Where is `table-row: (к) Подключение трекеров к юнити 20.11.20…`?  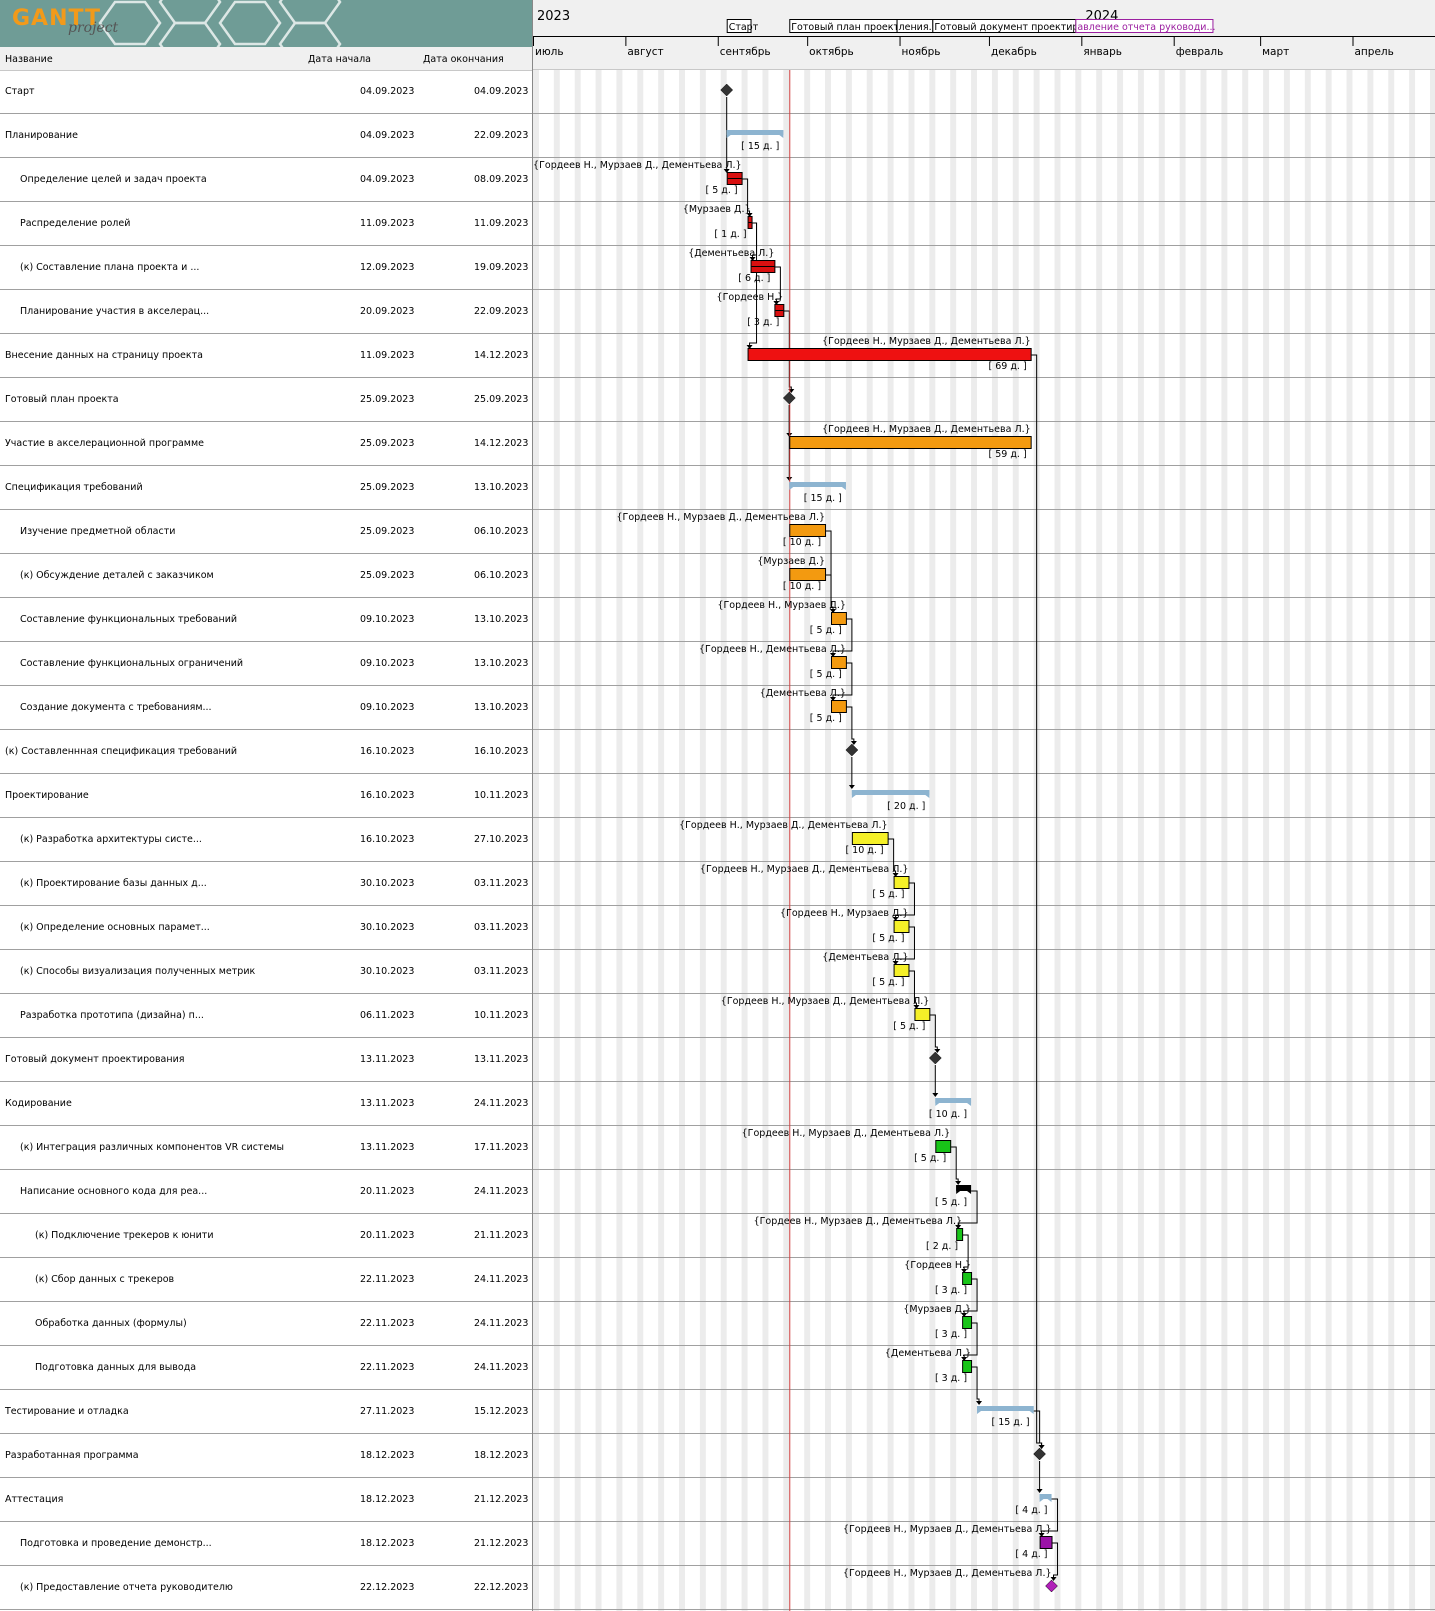
table-row: (к) Подключение трекеров к юнити 20.11.20… is located at coordinates (266, 1236).